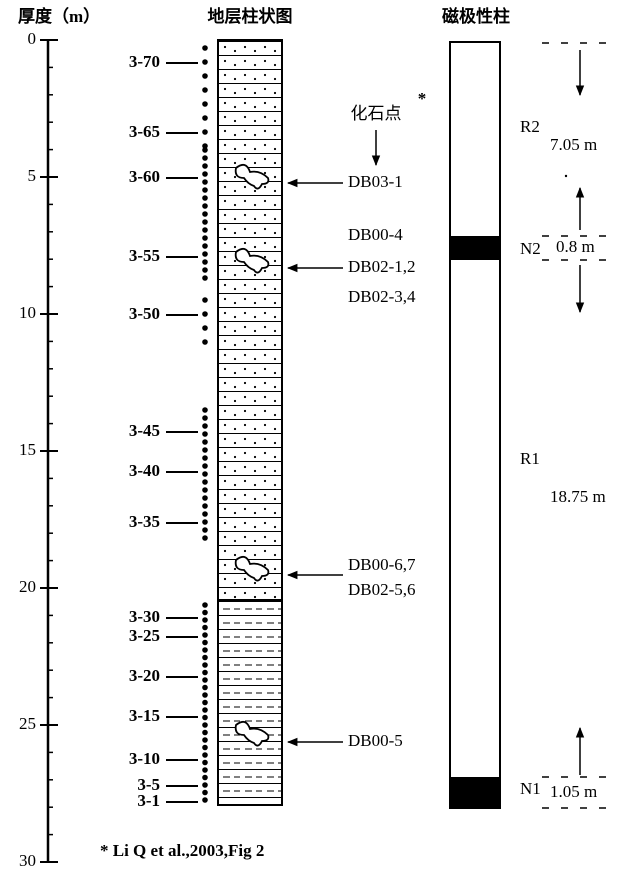  Describe the element at coordinates (148, 800) in the screenshot. I see `sample-label: 3-1` at that location.